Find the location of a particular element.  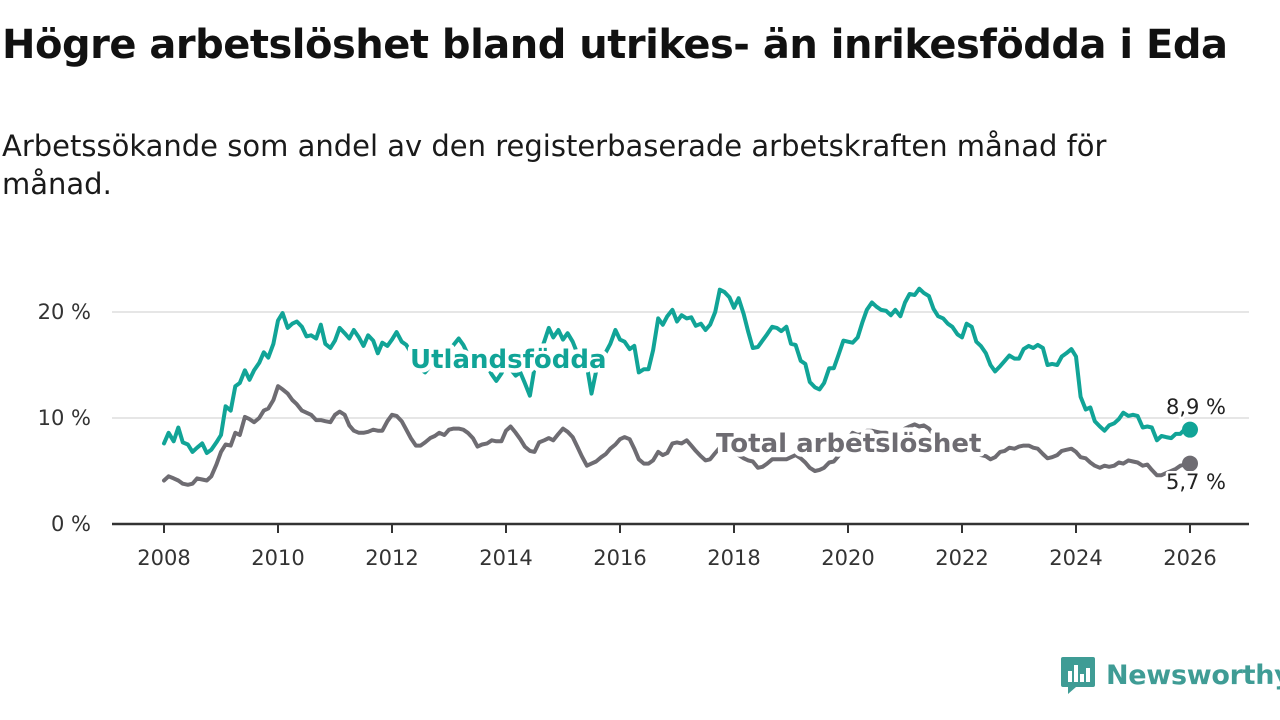

end-point-total is located at coordinates (1190, 463).